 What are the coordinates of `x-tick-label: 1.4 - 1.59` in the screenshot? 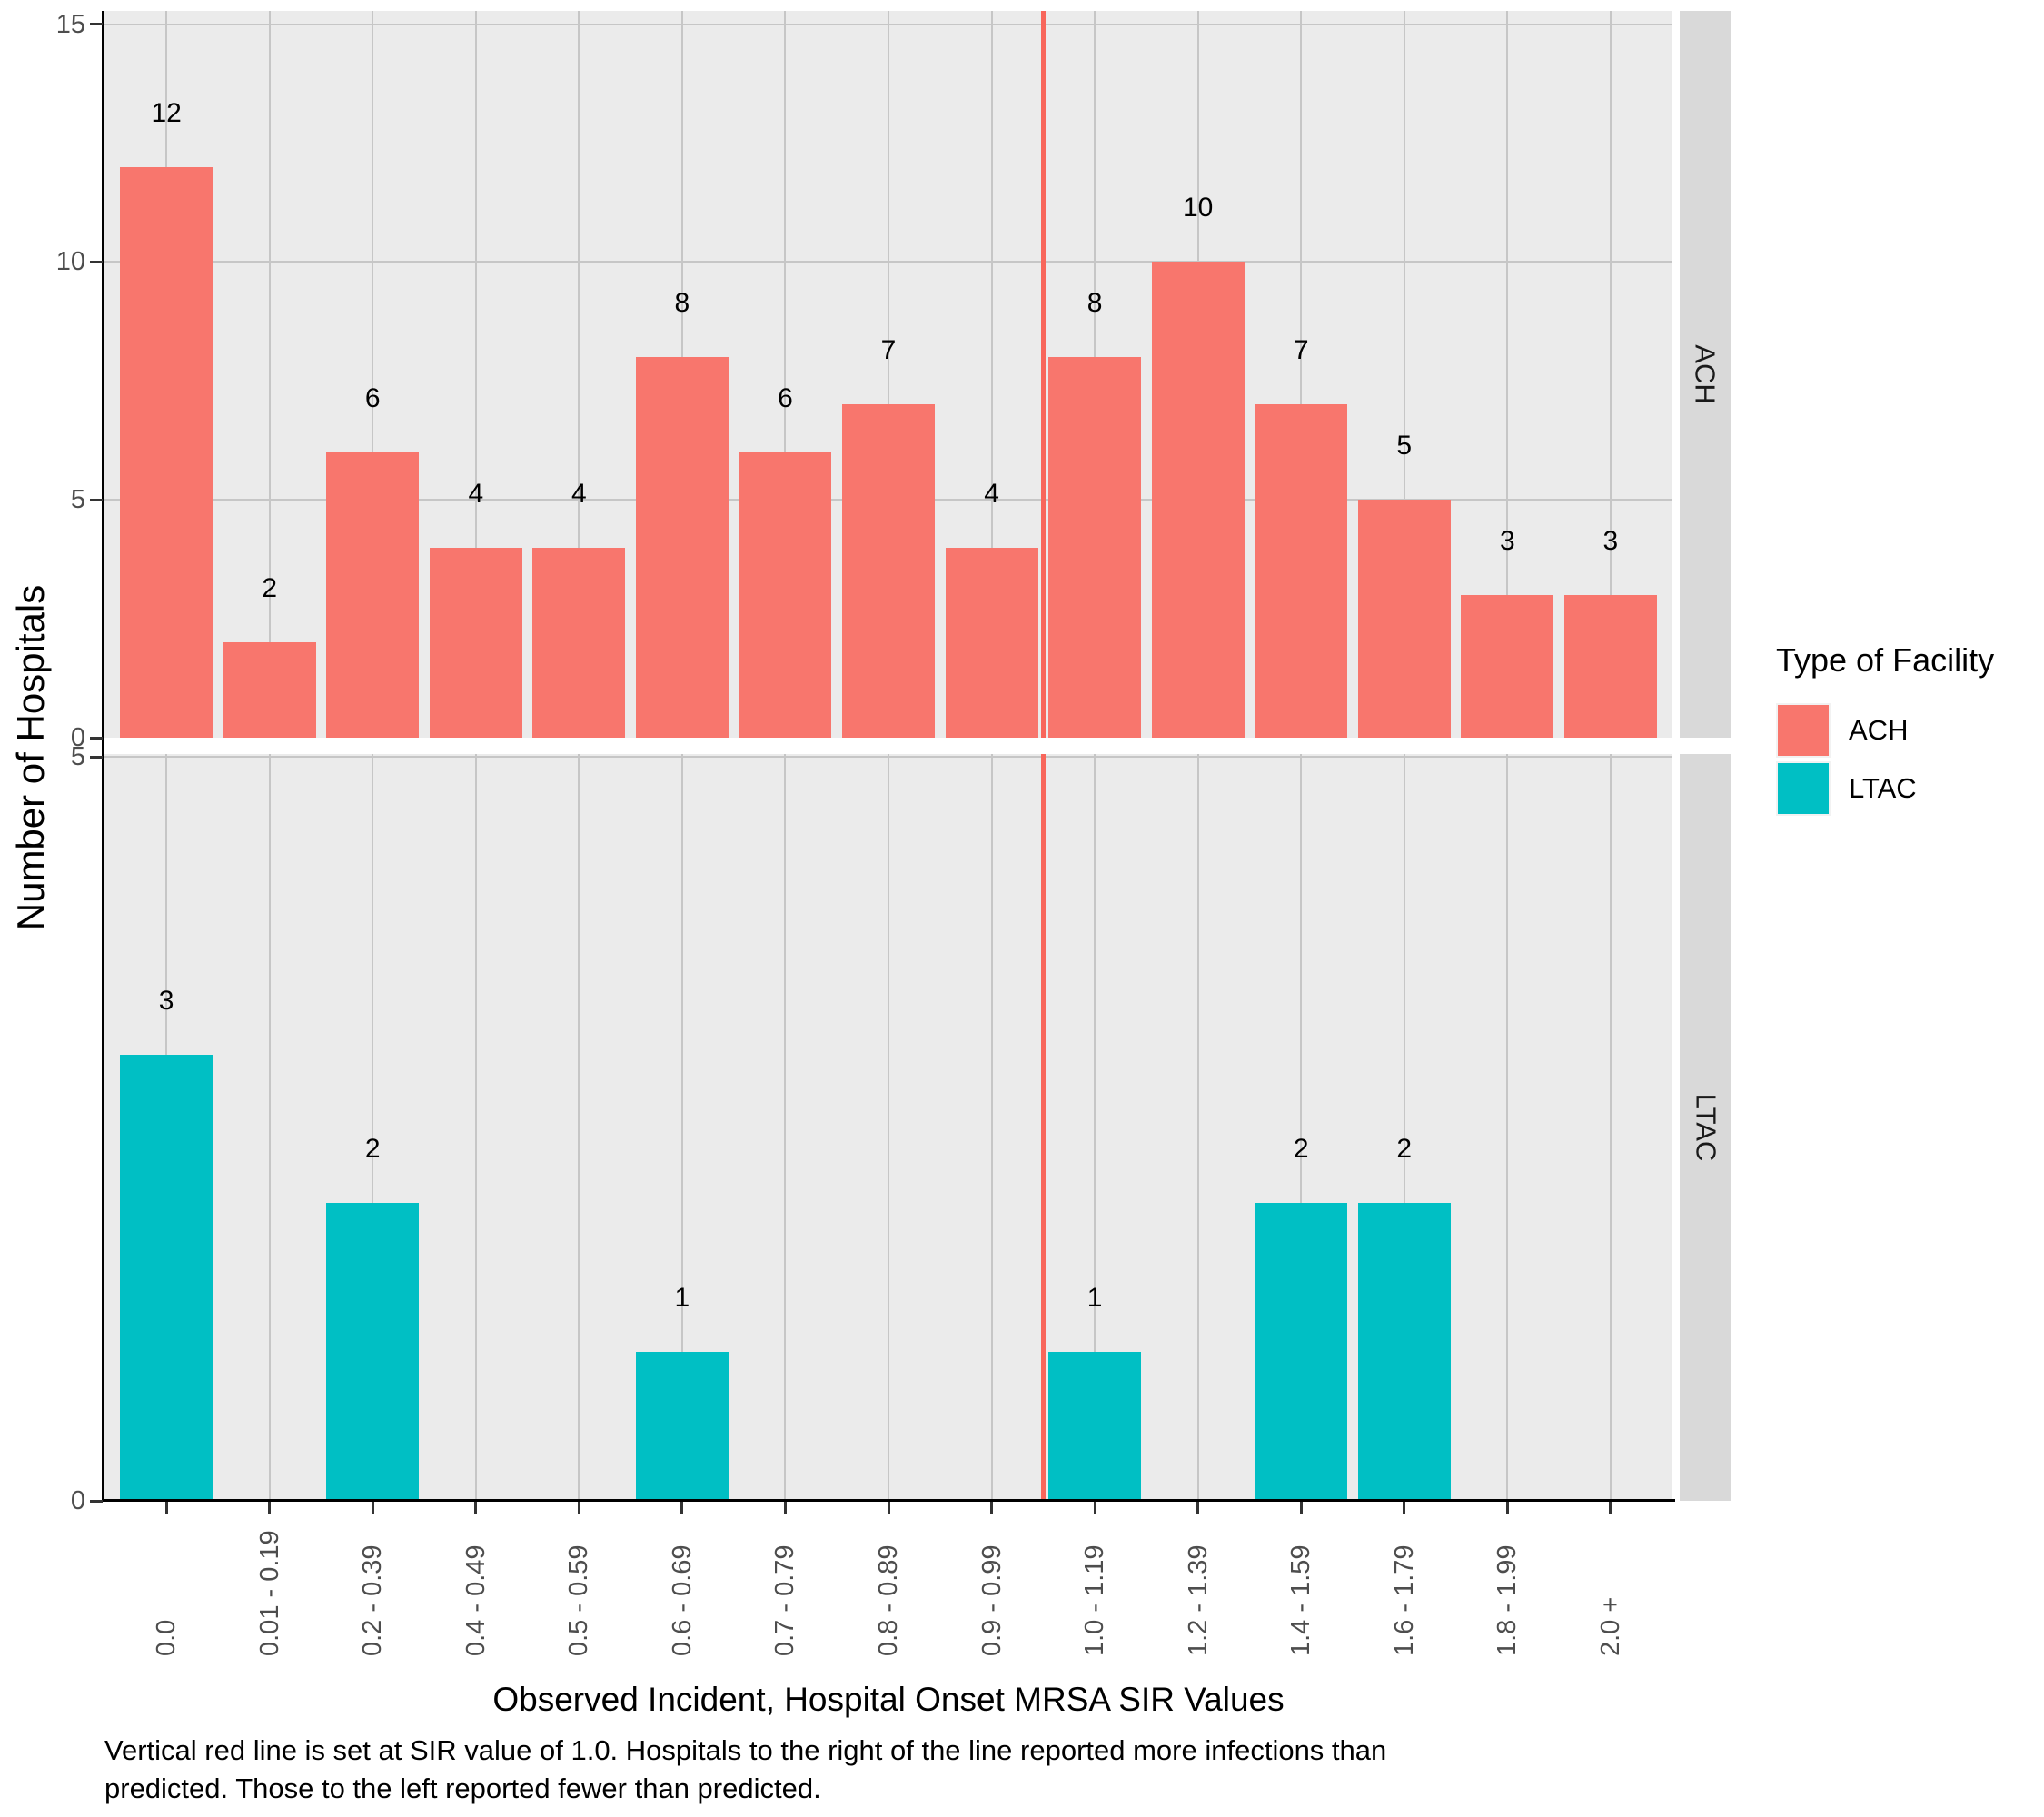 It's located at (1301, 1600).